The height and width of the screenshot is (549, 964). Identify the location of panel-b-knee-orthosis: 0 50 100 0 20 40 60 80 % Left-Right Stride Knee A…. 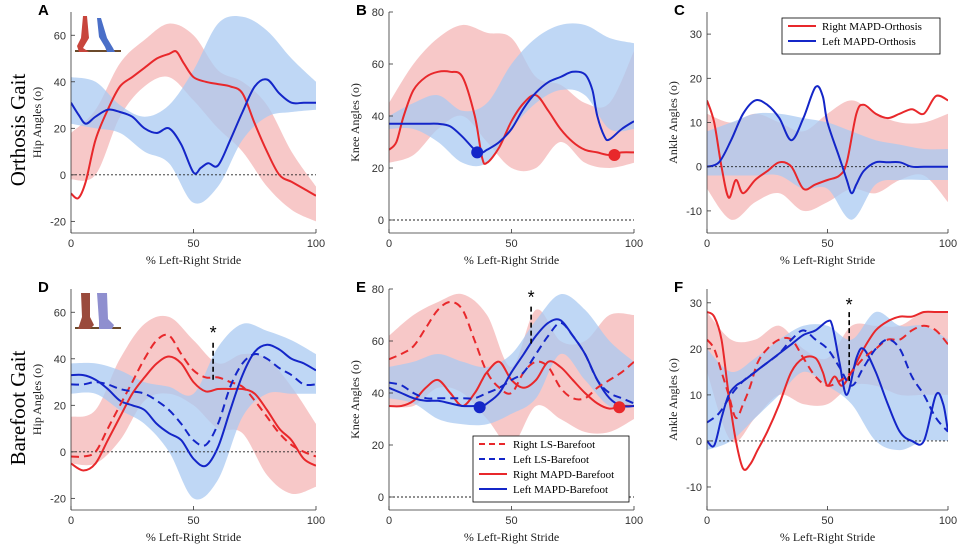
(495, 134).